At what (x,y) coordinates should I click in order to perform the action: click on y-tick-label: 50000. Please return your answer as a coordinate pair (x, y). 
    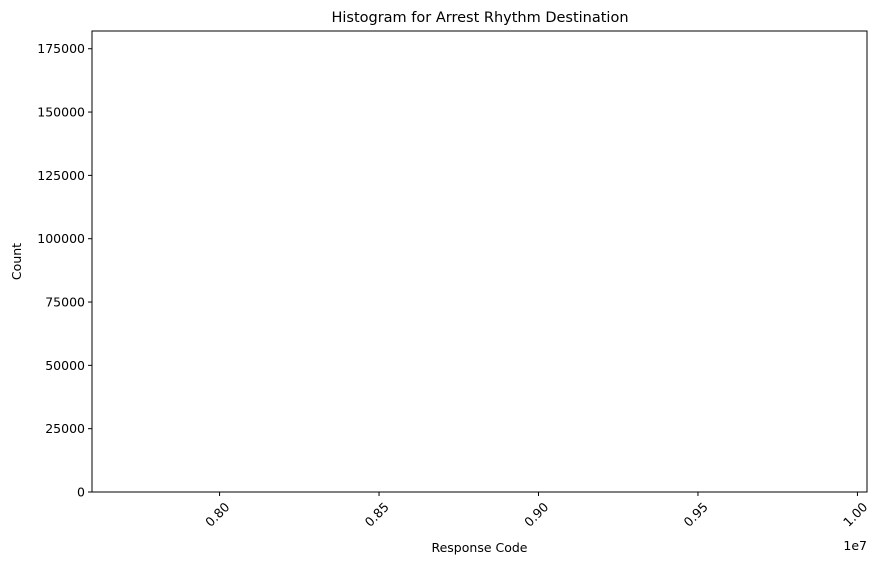
    Looking at the image, I should click on (65, 365).